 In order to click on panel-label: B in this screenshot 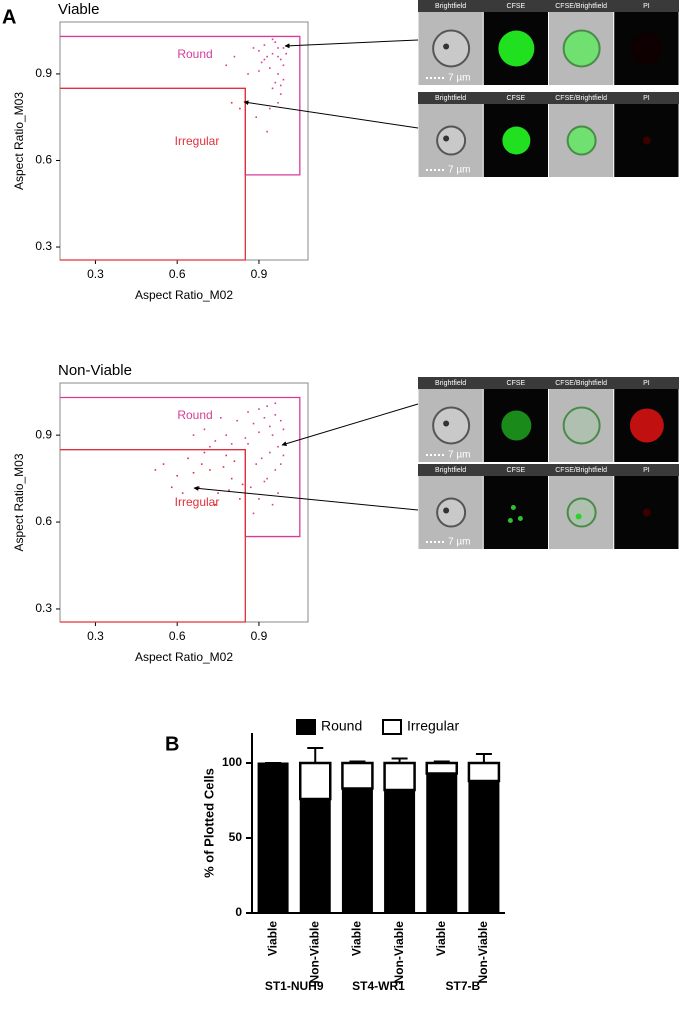, I will do `click(172, 744)`.